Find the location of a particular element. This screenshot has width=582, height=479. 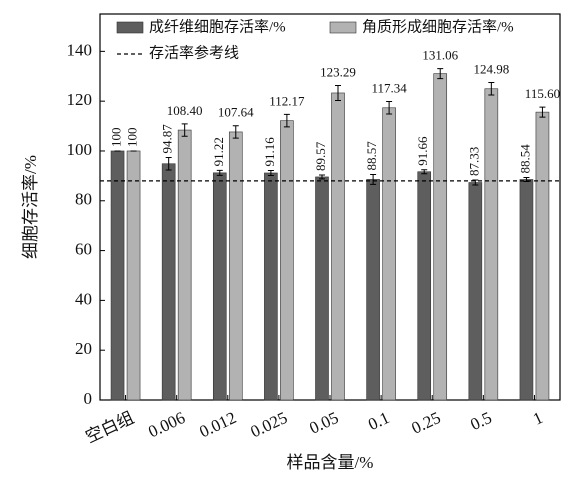

x-axis-label: 样品含量/% is located at coordinates (330, 462).